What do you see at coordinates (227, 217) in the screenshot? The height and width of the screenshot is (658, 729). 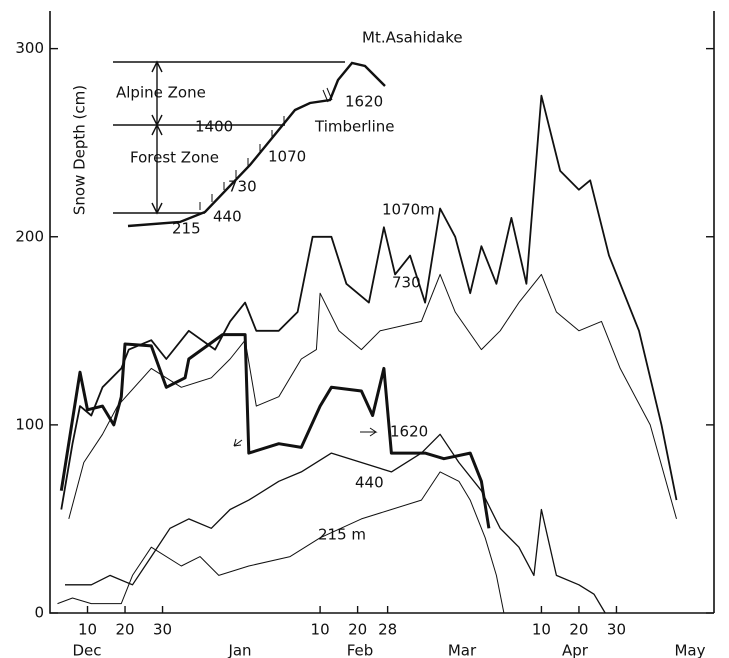 I see `inset-label: 440` at bounding box center [227, 217].